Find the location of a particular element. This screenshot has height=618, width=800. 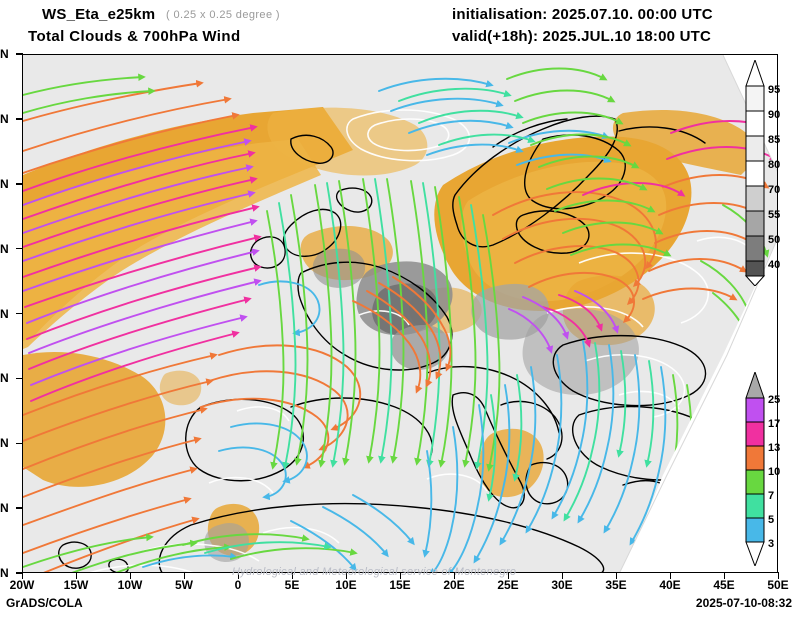

wind-legend-label: 13 is located at coordinates (774, 448).